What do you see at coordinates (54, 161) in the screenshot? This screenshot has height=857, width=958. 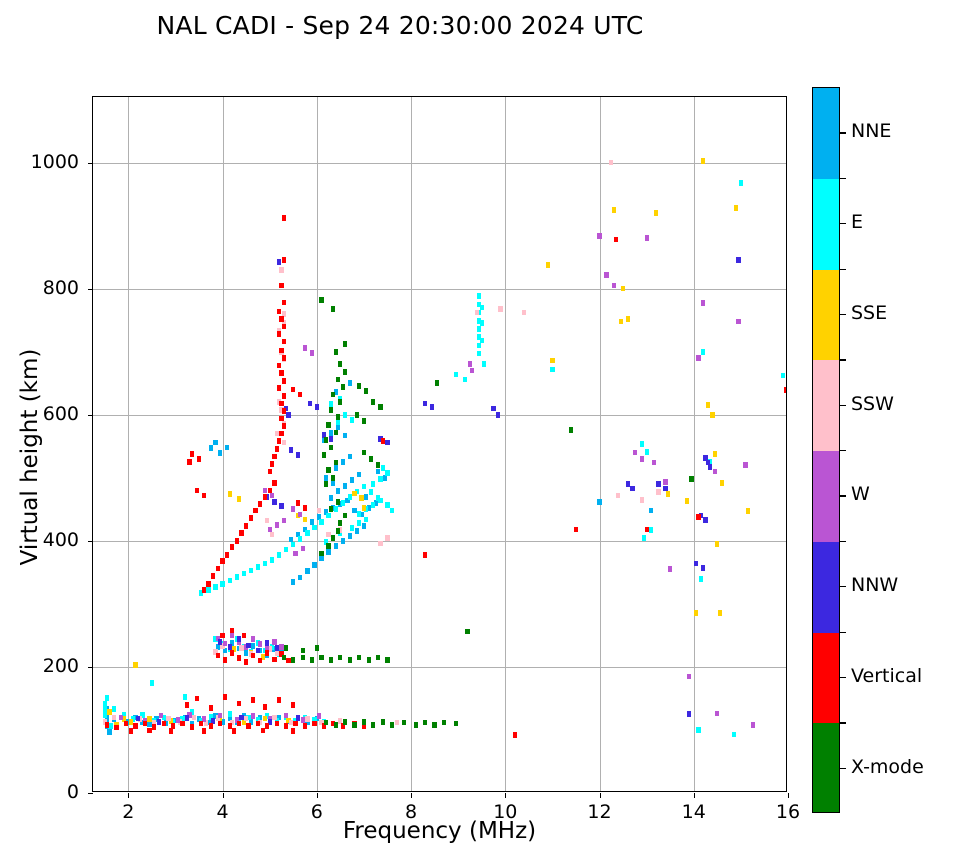 I see `y-tick-label: 1000` at bounding box center [54, 161].